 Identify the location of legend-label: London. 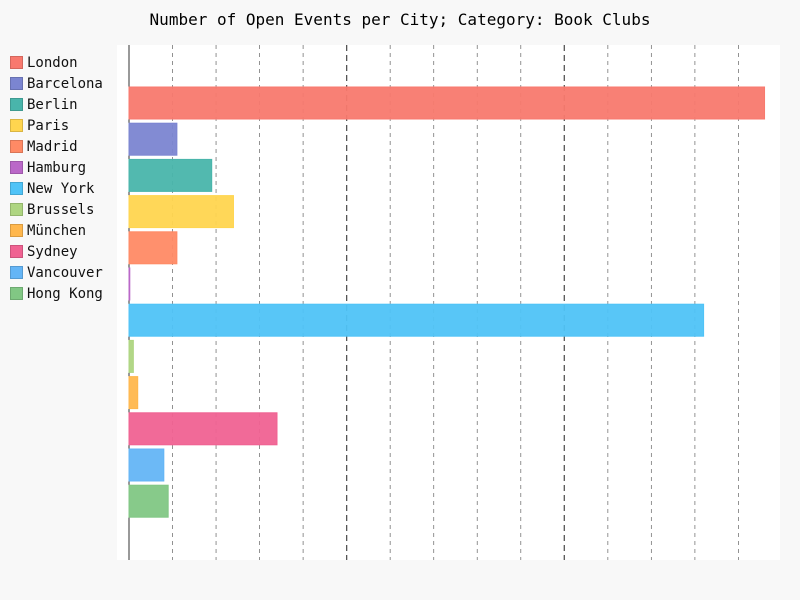
(52, 63).